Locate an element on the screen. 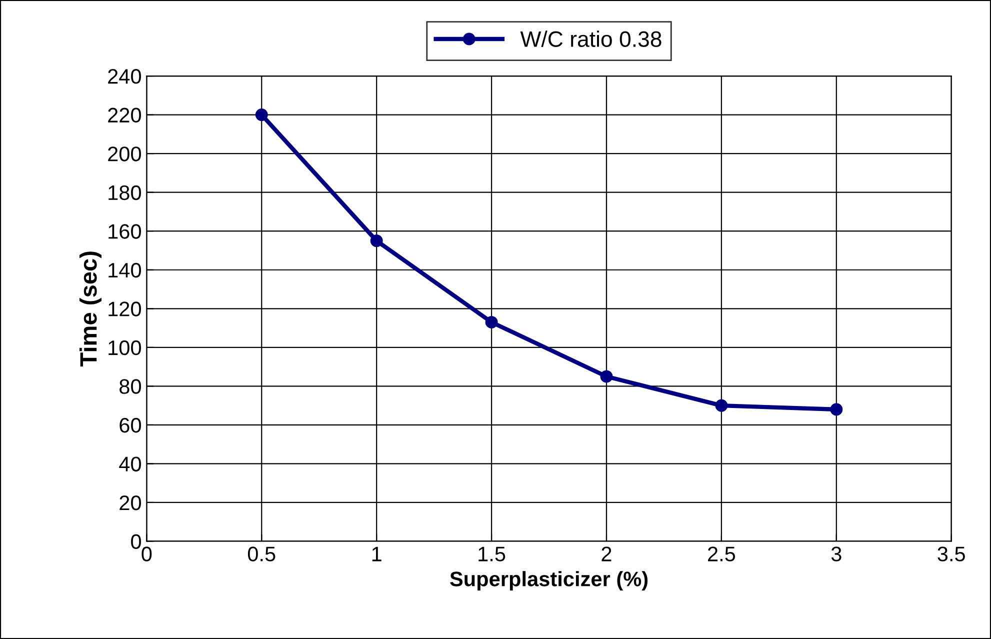 The height and width of the screenshot is (639, 991). x-tick-label: 2.5 is located at coordinates (722, 554).